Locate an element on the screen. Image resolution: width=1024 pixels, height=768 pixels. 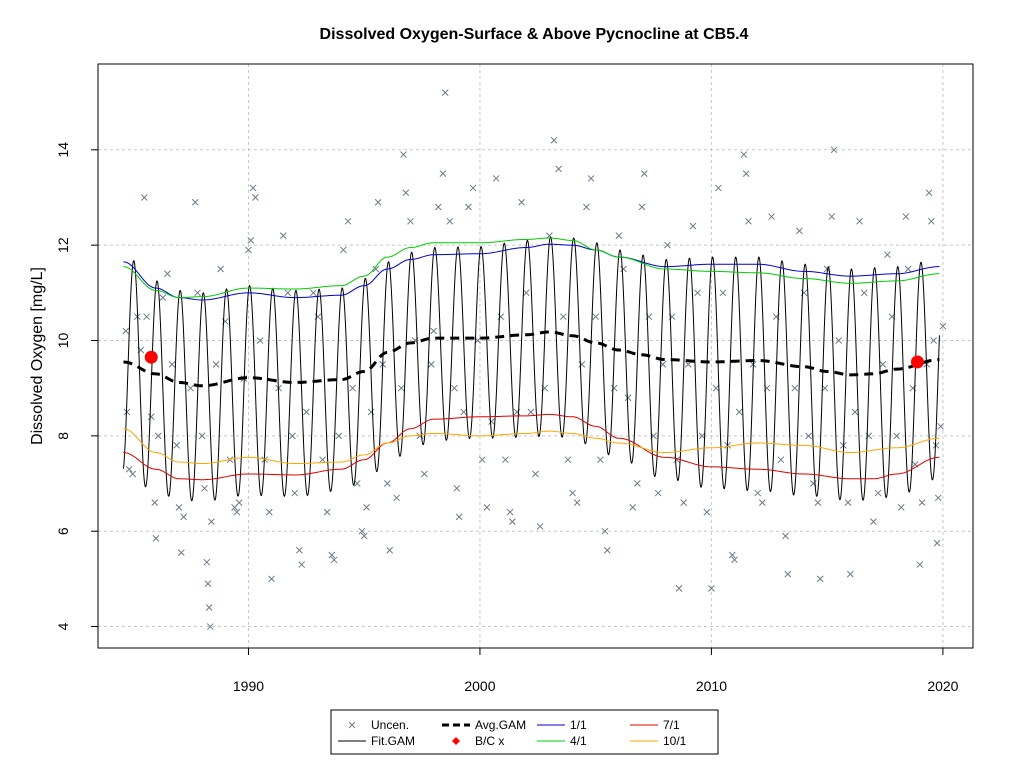
legend-item: 10/1 is located at coordinates (658, 741).